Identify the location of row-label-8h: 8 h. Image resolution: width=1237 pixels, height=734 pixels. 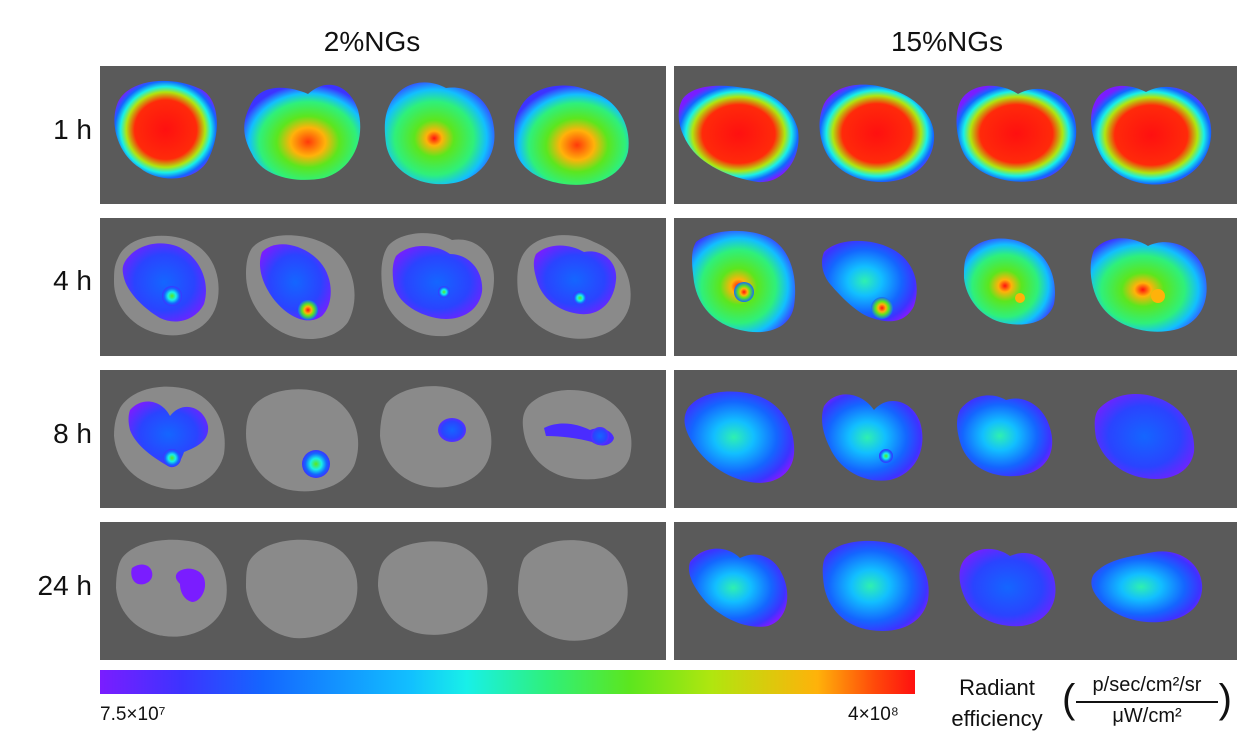
(72, 433).